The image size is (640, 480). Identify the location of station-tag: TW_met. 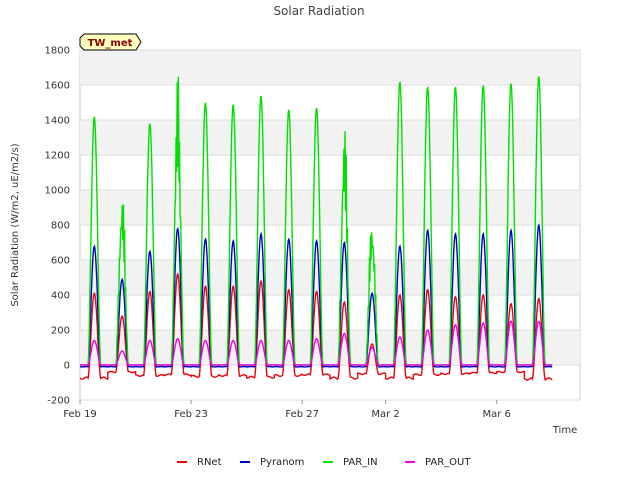
(110, 42).